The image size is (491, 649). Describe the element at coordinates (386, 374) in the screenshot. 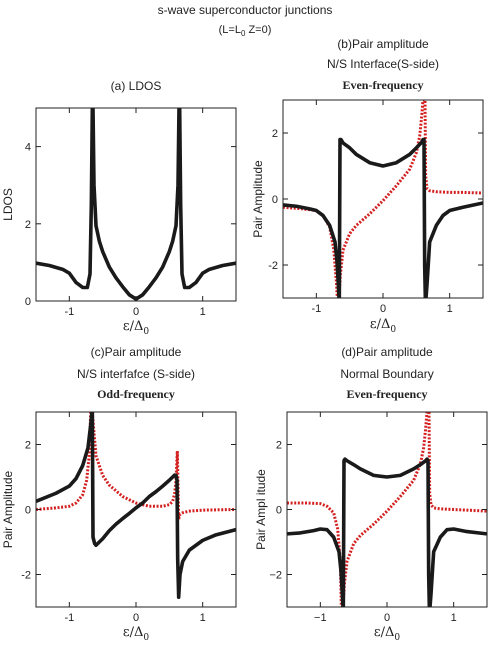

I see `chart-title-d-line-2: Normal Boundary` at that location.